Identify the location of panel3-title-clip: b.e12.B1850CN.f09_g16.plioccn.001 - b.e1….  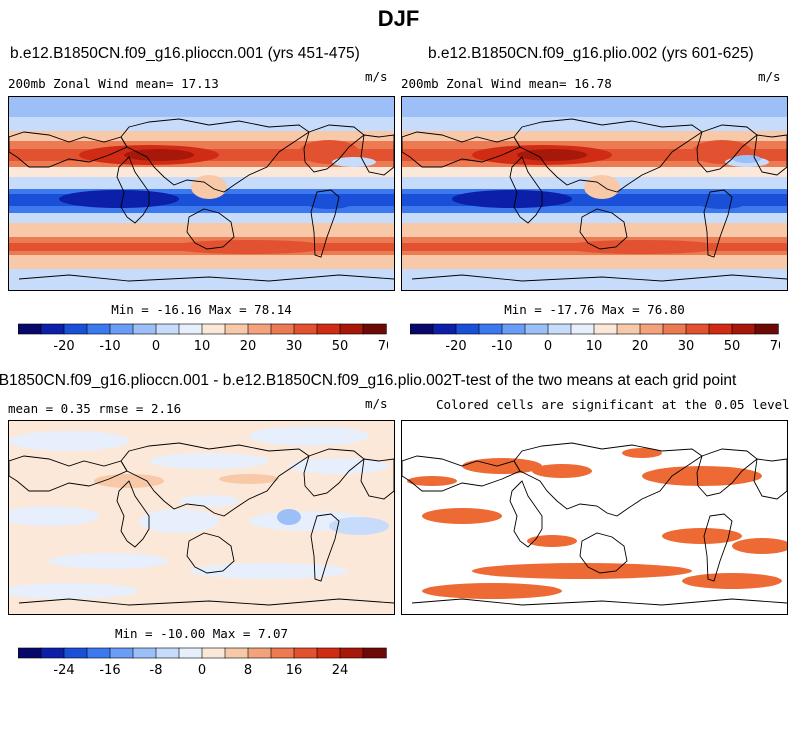
(226, 381).